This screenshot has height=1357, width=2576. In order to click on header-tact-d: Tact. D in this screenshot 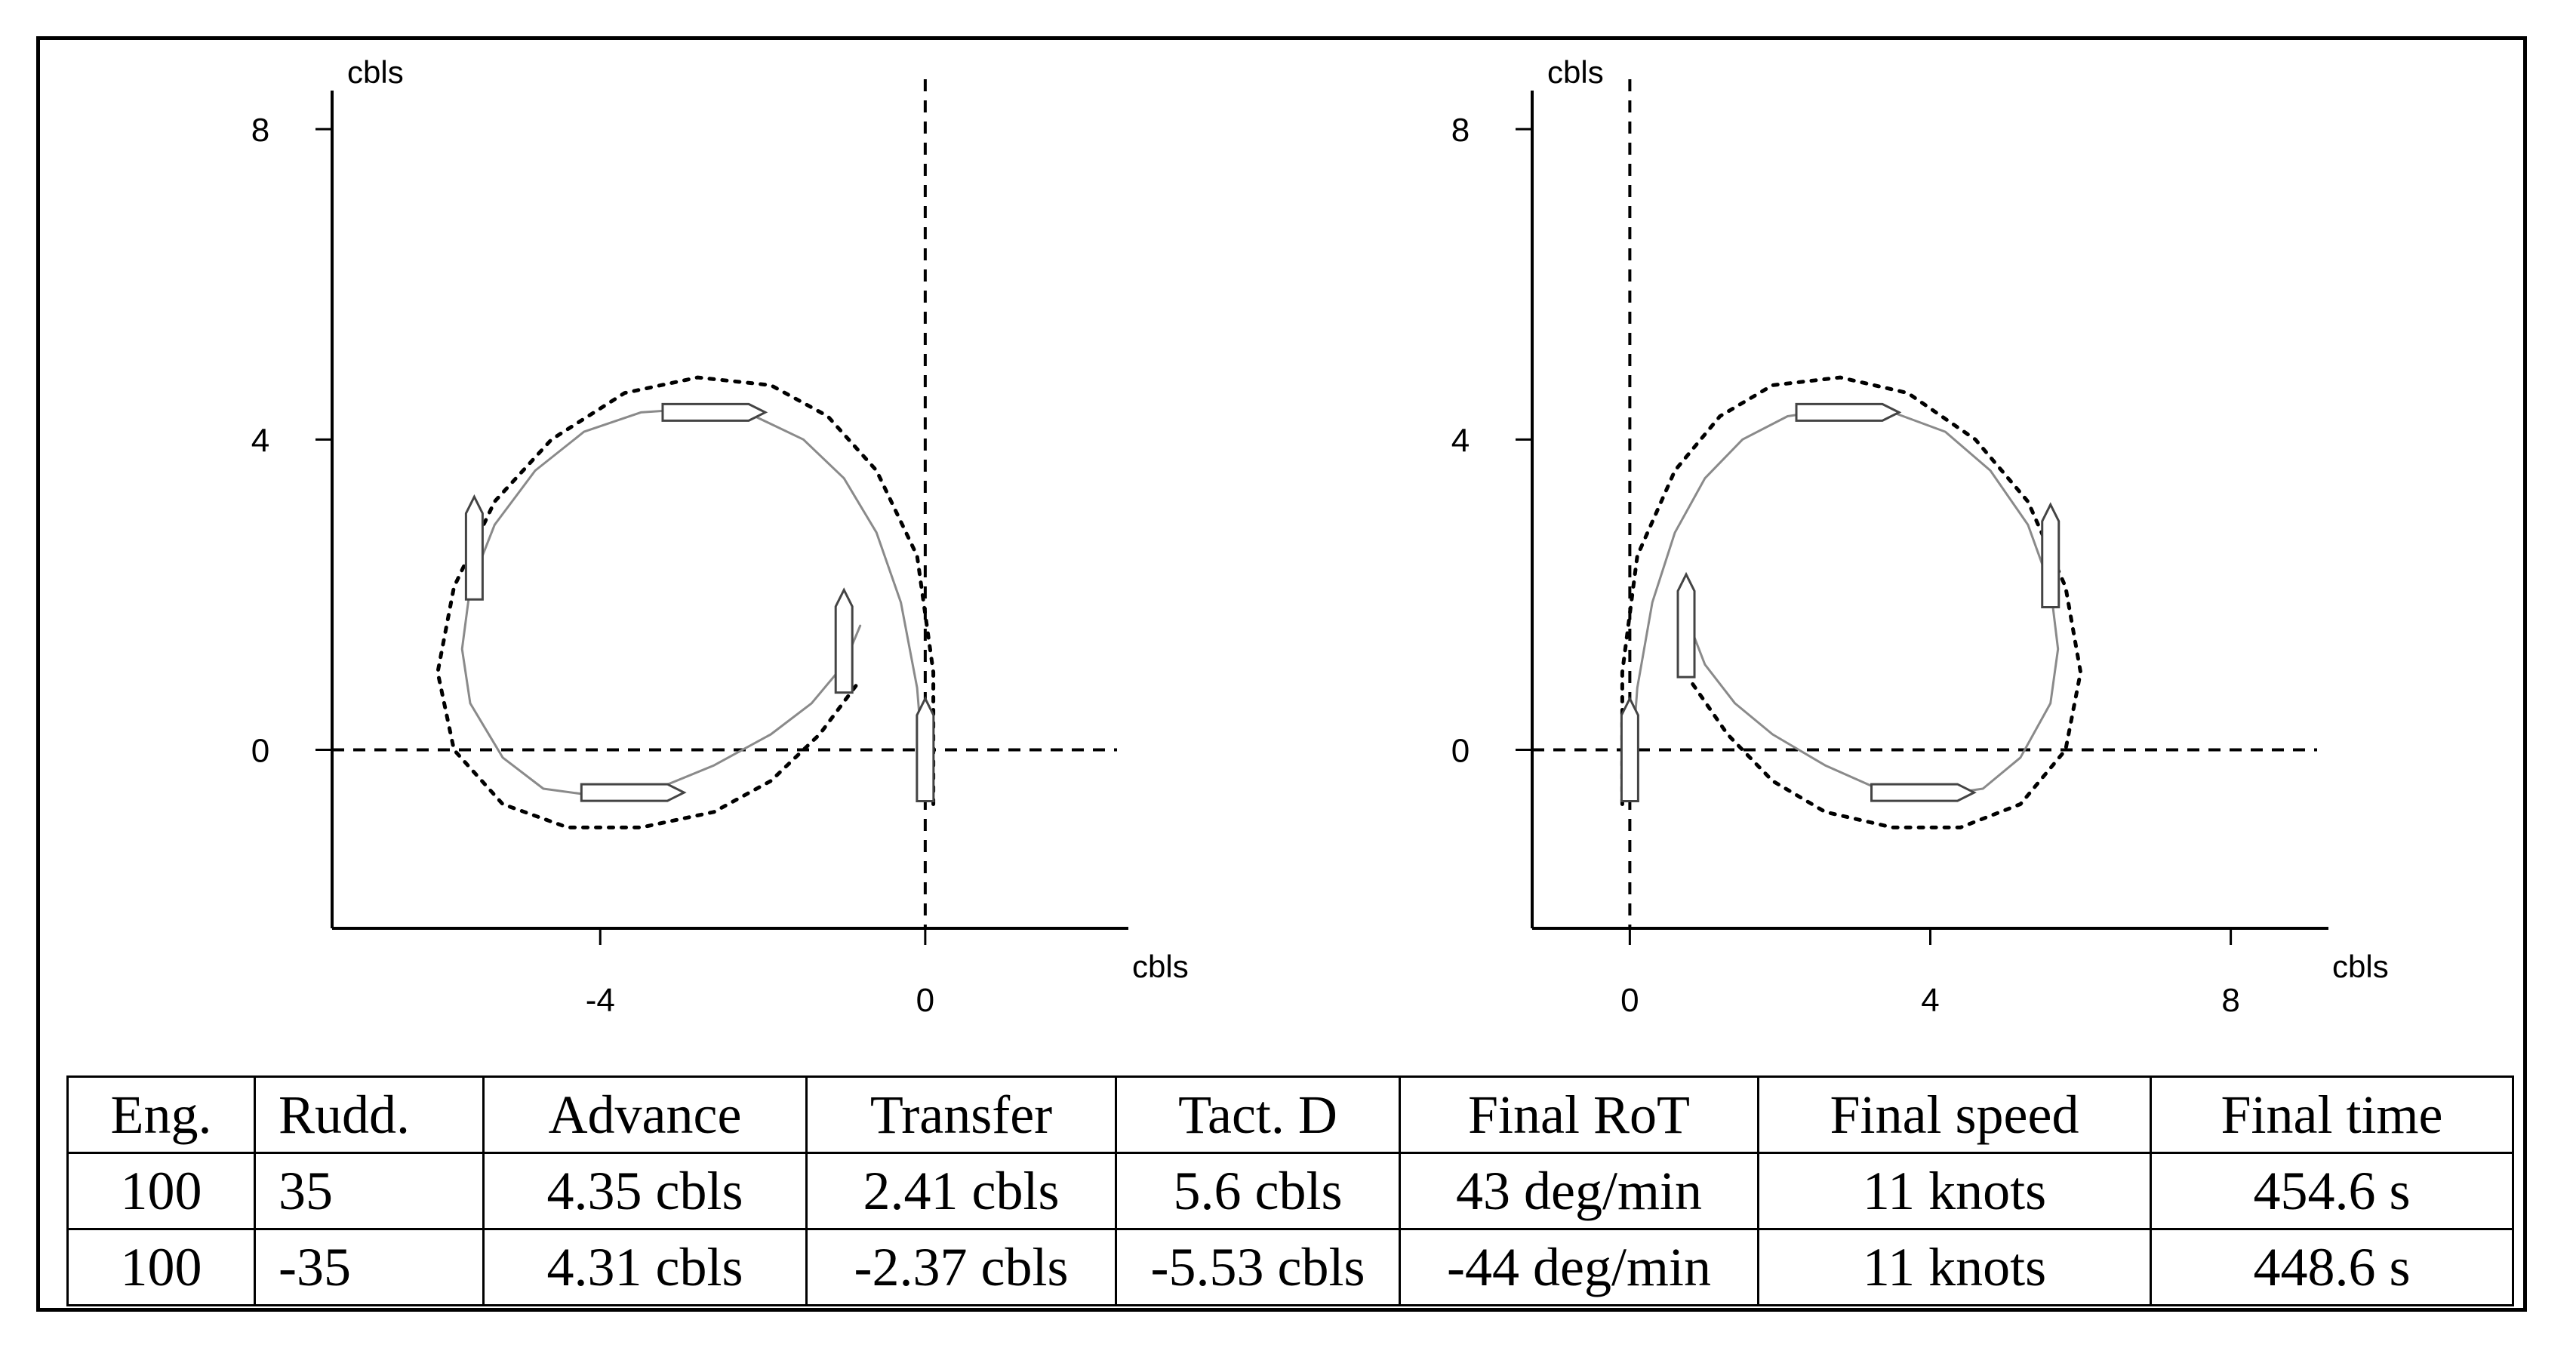, I will do `click(1258, 1114)`.